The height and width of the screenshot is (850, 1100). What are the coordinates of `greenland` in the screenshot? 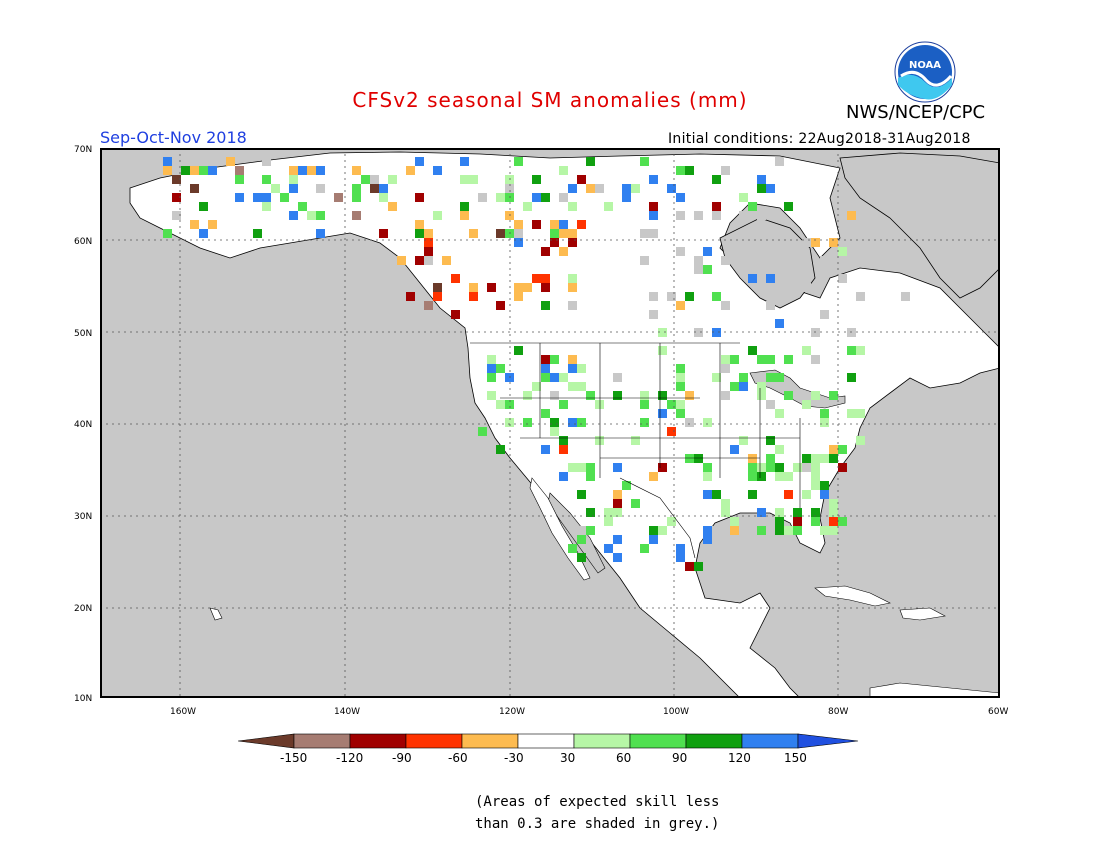 It's located at (919, 225).